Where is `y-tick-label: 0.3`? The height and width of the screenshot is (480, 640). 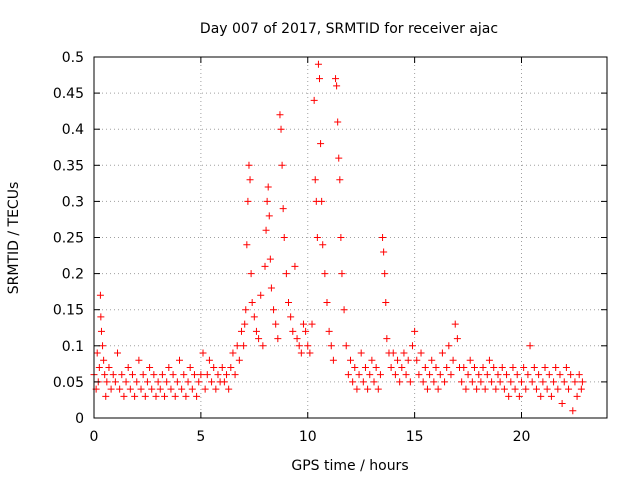
y-tick-label: 0.3 is located at coordinates (73, 202).